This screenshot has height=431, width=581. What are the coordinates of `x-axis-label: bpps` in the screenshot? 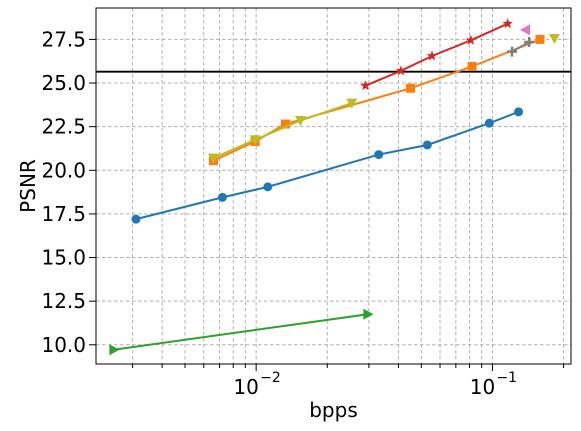 It's located at (333, 410).